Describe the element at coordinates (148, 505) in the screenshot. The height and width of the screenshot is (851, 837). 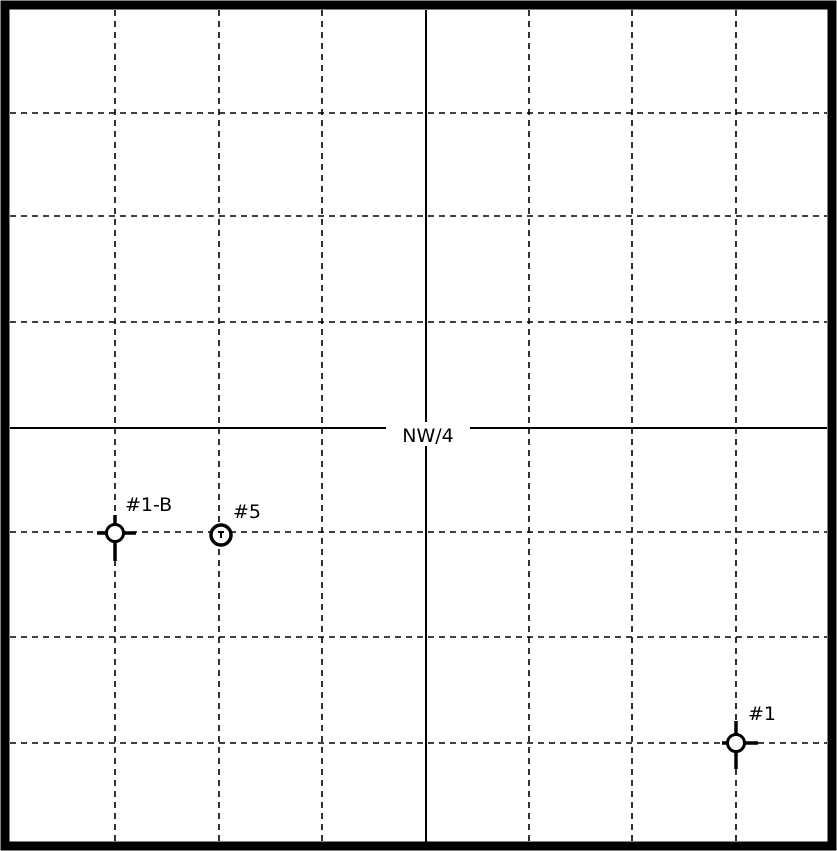
I see `well-label-1b: #1-B` at that location.